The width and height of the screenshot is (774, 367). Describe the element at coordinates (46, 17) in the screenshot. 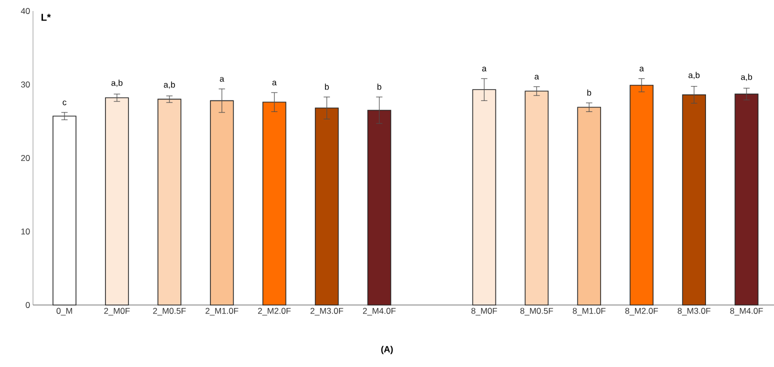

I see `y-axis-title: L*` at that location.